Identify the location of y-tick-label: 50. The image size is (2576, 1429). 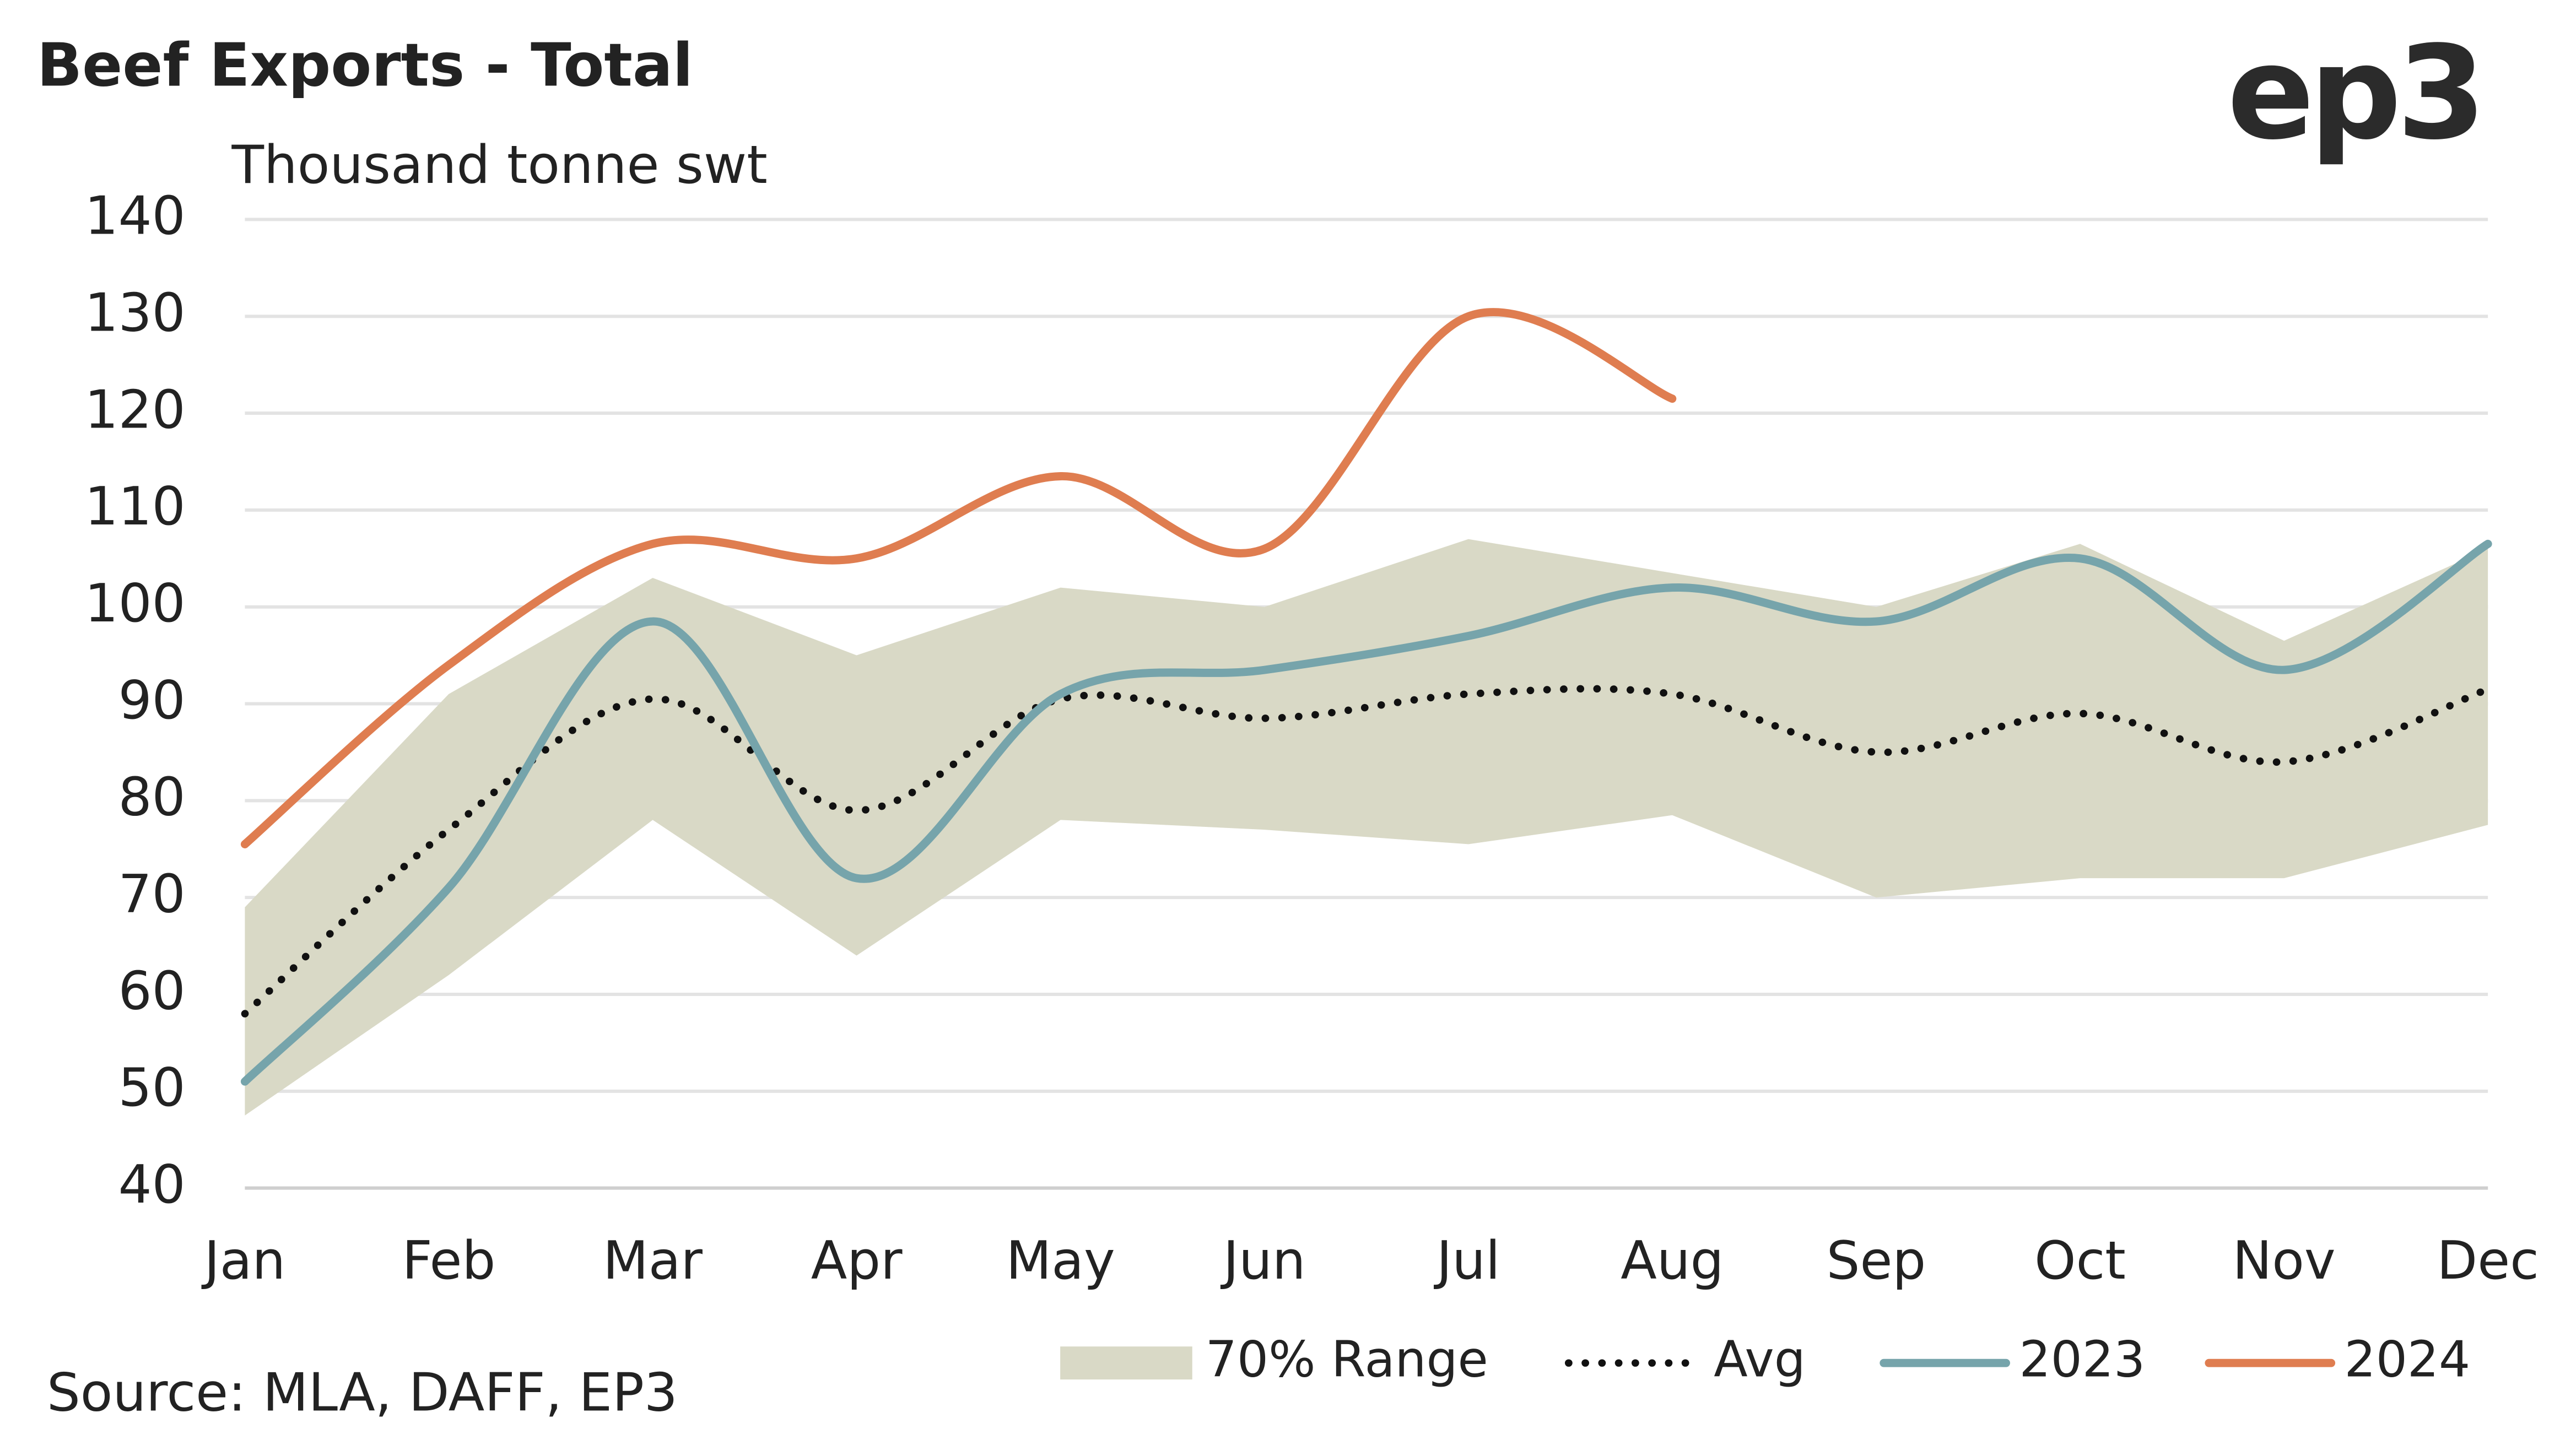
(152, 1087).